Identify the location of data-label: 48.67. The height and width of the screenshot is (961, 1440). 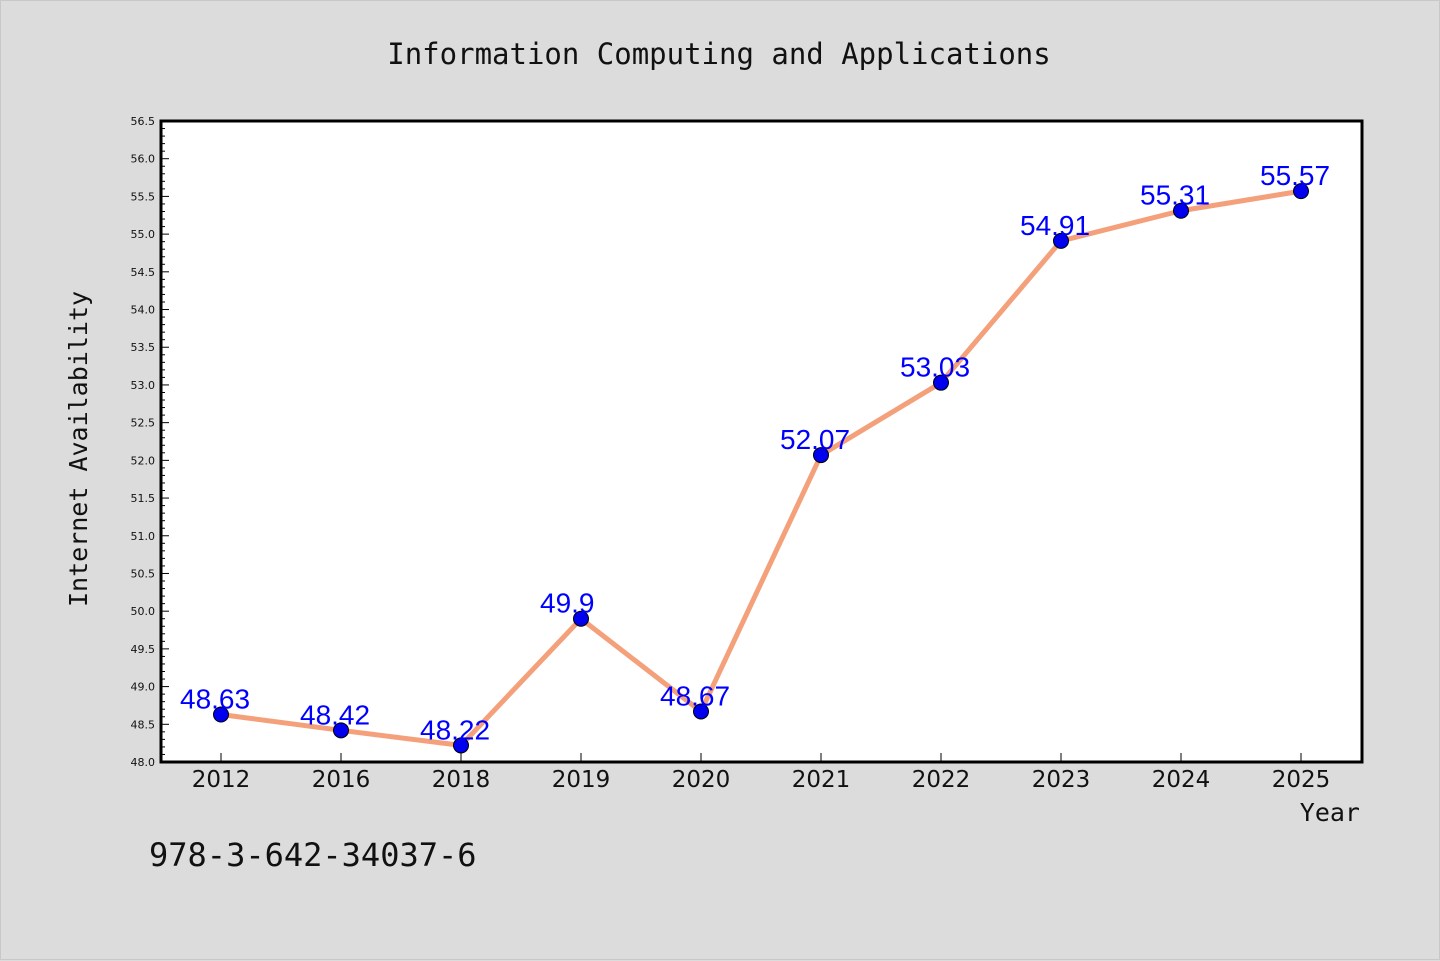
(695, 695).